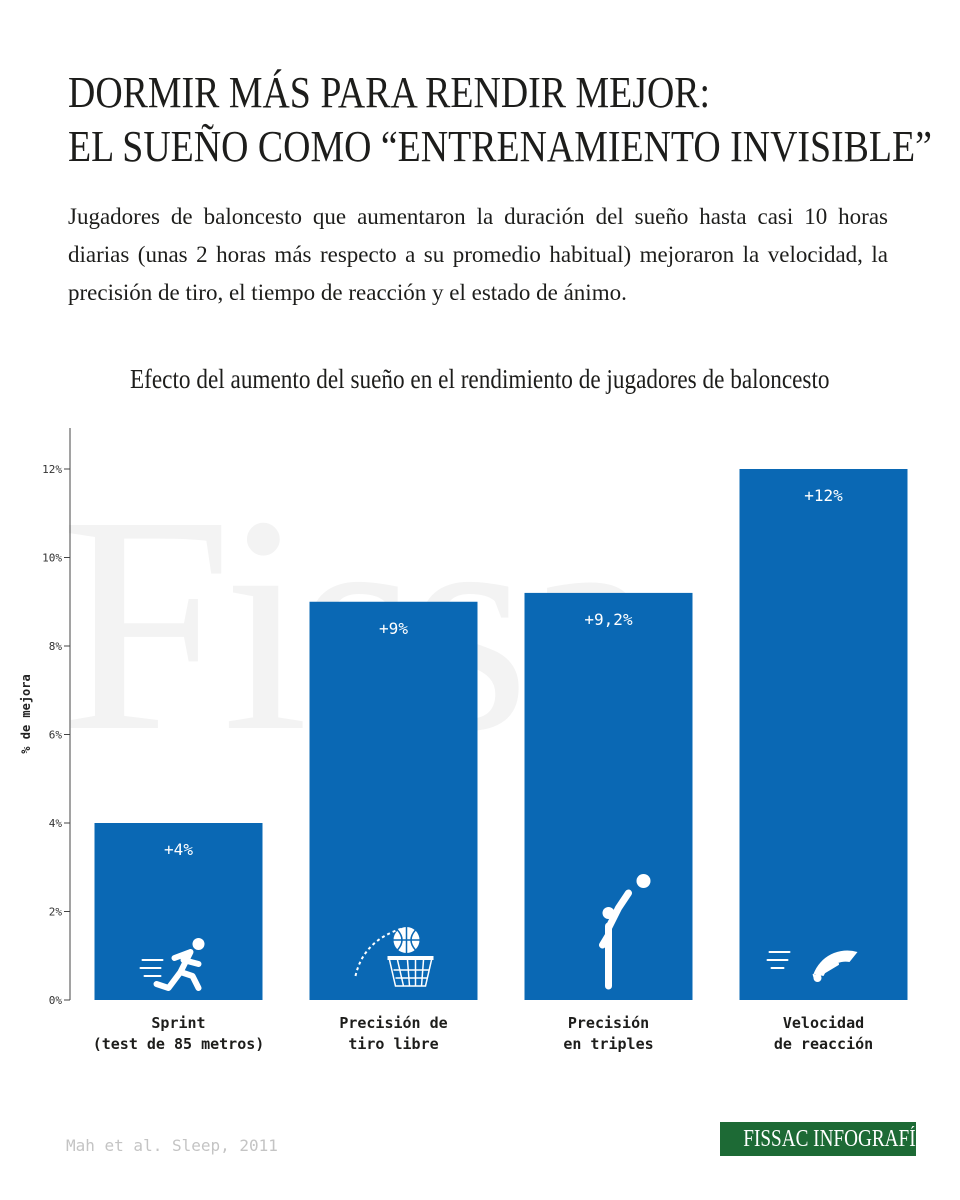 This screenshot has height=1200, width=960. Describe the element at coordinates (56, 646) in the screenshot. I see `y-tick-label: 8%` at that location.